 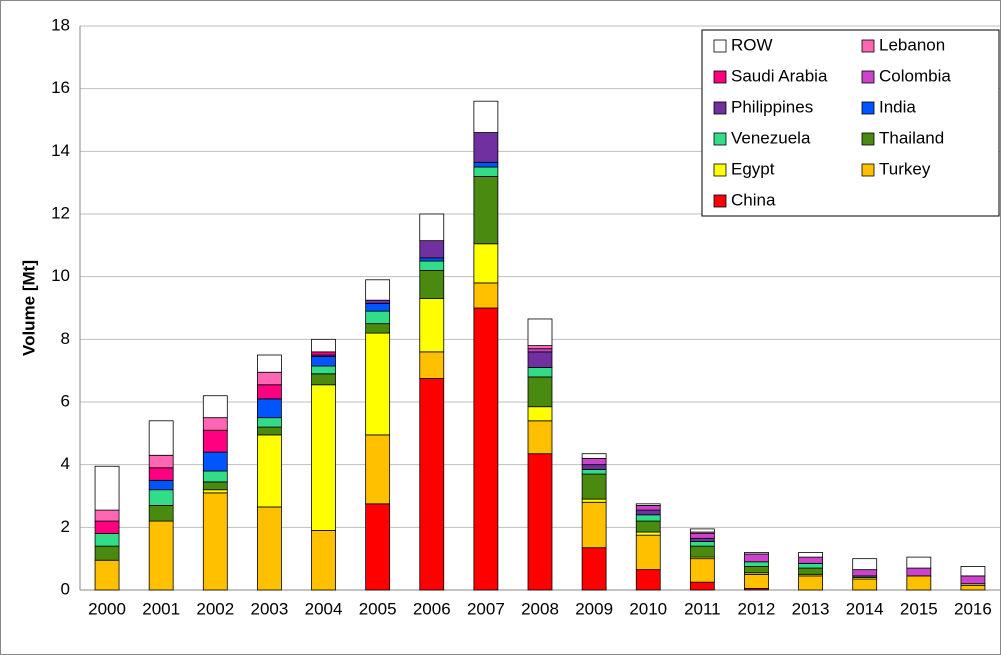 I want to click on y-tick-label: 6, so click(x=65, y=400).